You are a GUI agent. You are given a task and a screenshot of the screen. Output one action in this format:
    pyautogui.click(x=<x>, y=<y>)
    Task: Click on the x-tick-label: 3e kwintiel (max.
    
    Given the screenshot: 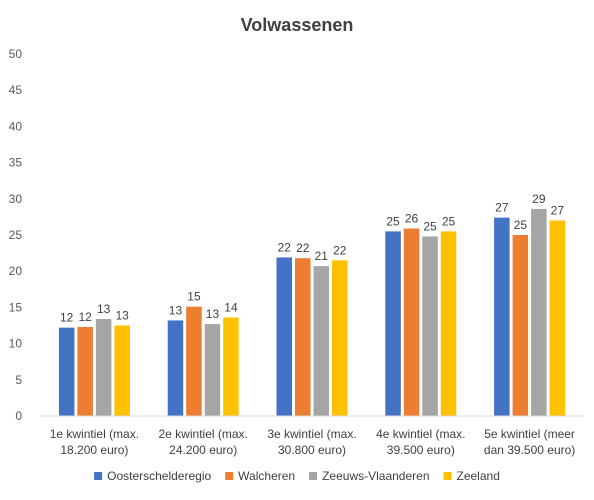 What is the action you would take?
    pyautogui.click(x=311, y=434)
    